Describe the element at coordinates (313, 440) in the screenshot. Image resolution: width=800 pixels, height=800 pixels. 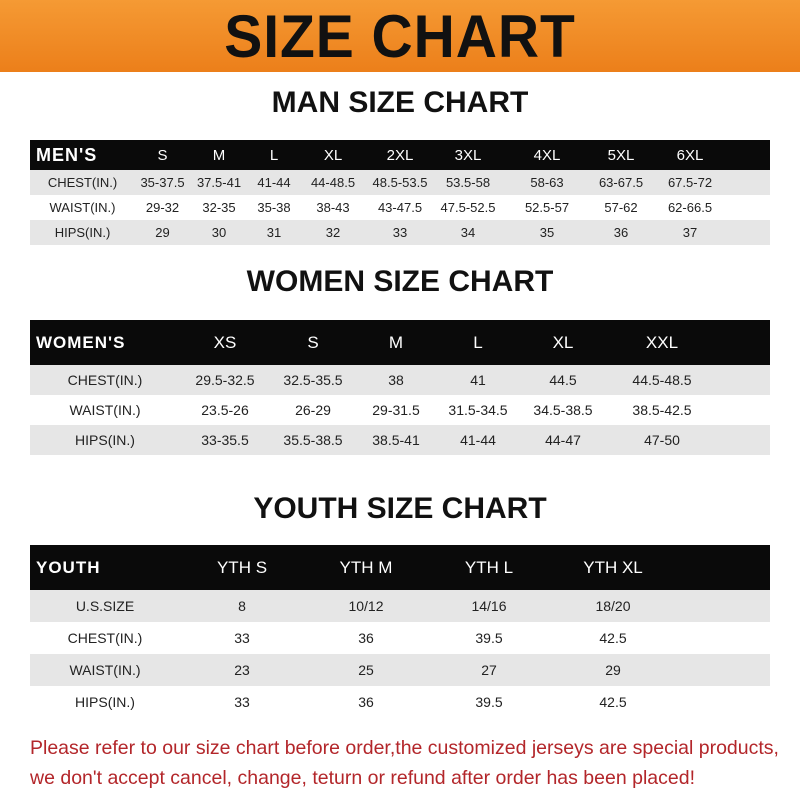
I see `table-cell: 35.5-38.5` at that location.